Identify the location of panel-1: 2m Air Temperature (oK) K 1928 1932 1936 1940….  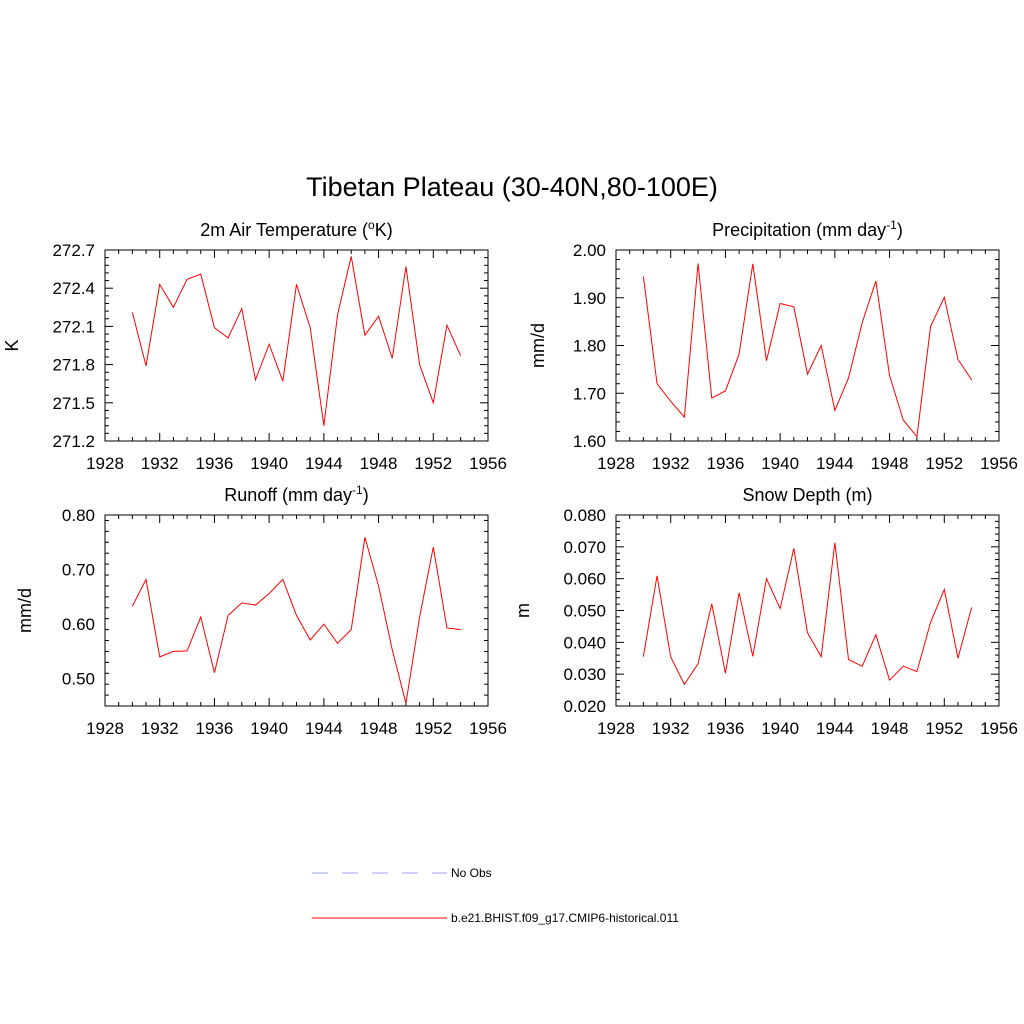
(254, 345).